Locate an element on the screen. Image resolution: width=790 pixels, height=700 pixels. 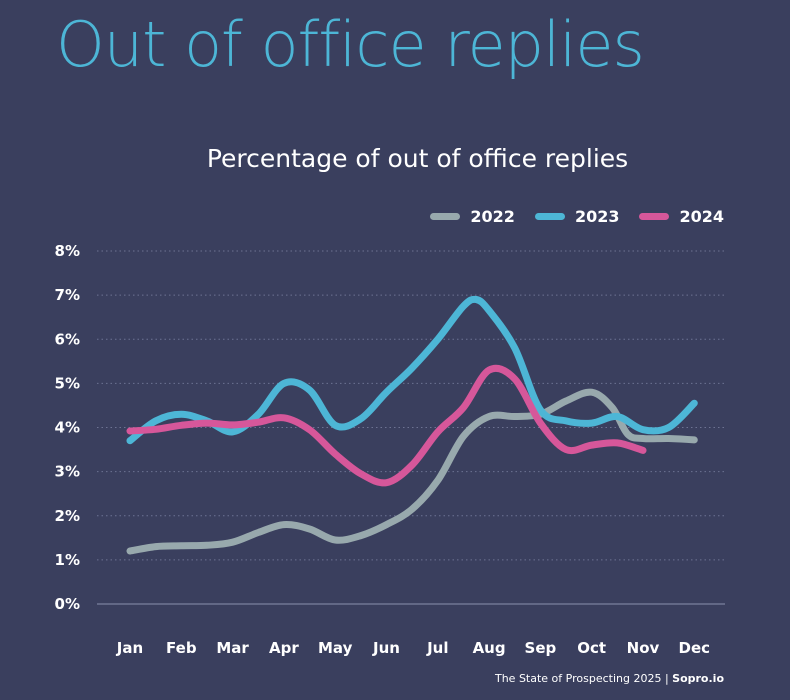
legend-item-2022: 2022 is located at coordinates (472, 216).